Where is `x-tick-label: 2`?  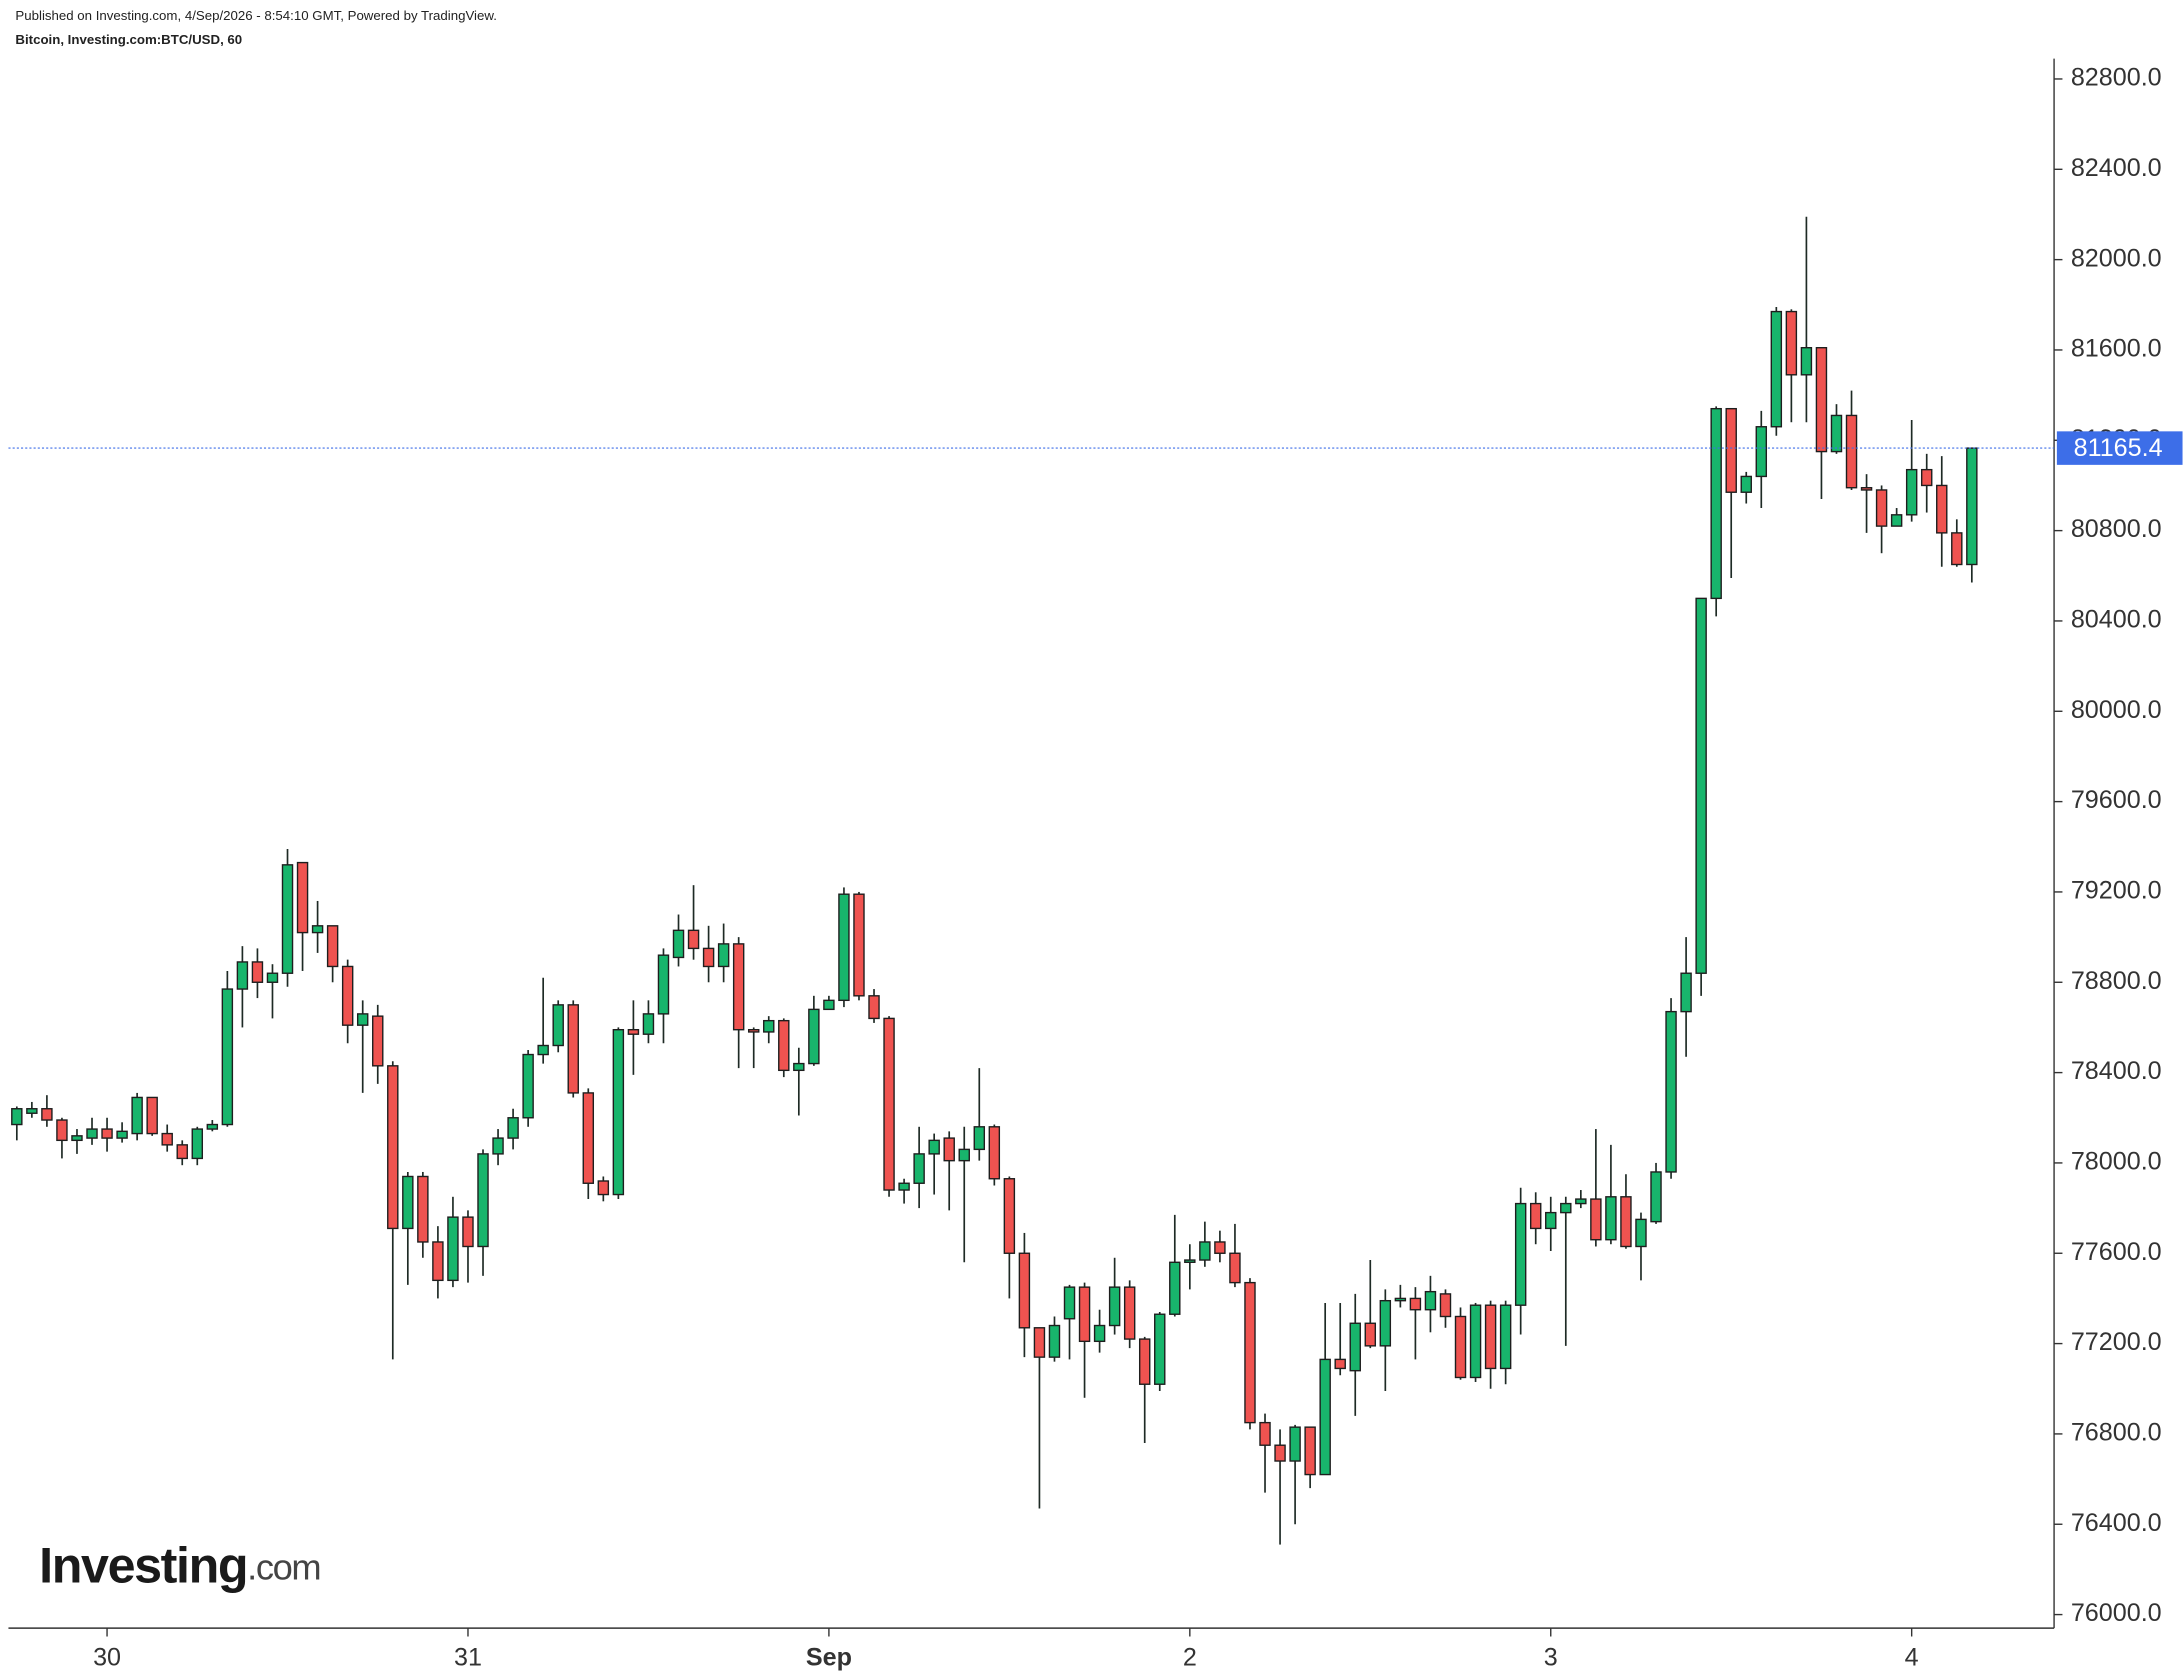 x-tick-label: 2 is located at coordinates (1190, 1657).